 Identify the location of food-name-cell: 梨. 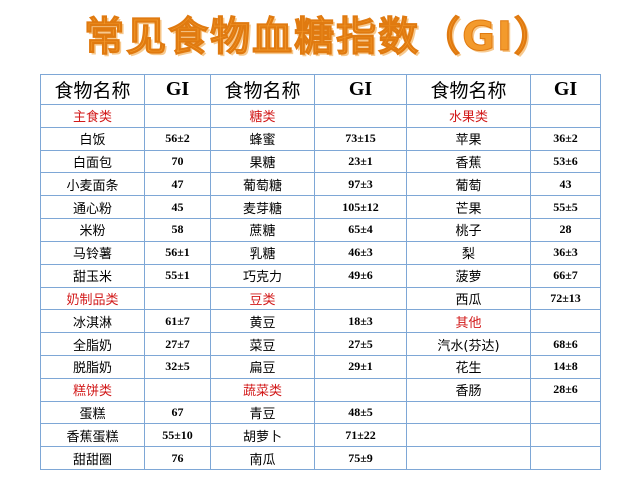
(468, 252).